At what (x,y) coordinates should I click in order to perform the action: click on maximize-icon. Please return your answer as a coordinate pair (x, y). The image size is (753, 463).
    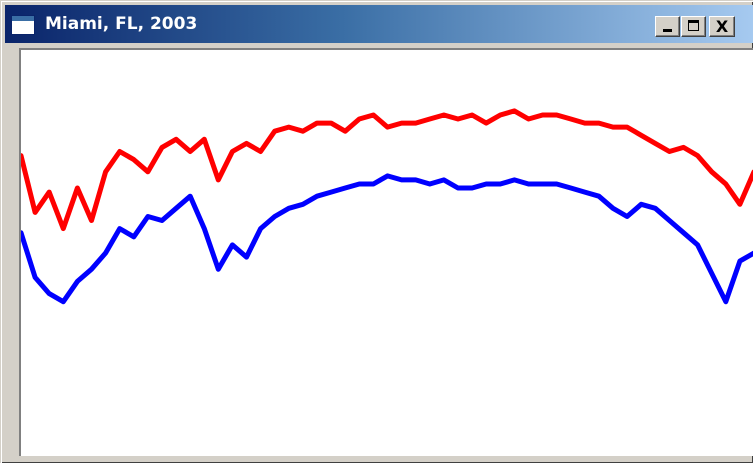
    Looking at the image, I should click on (693, 25).